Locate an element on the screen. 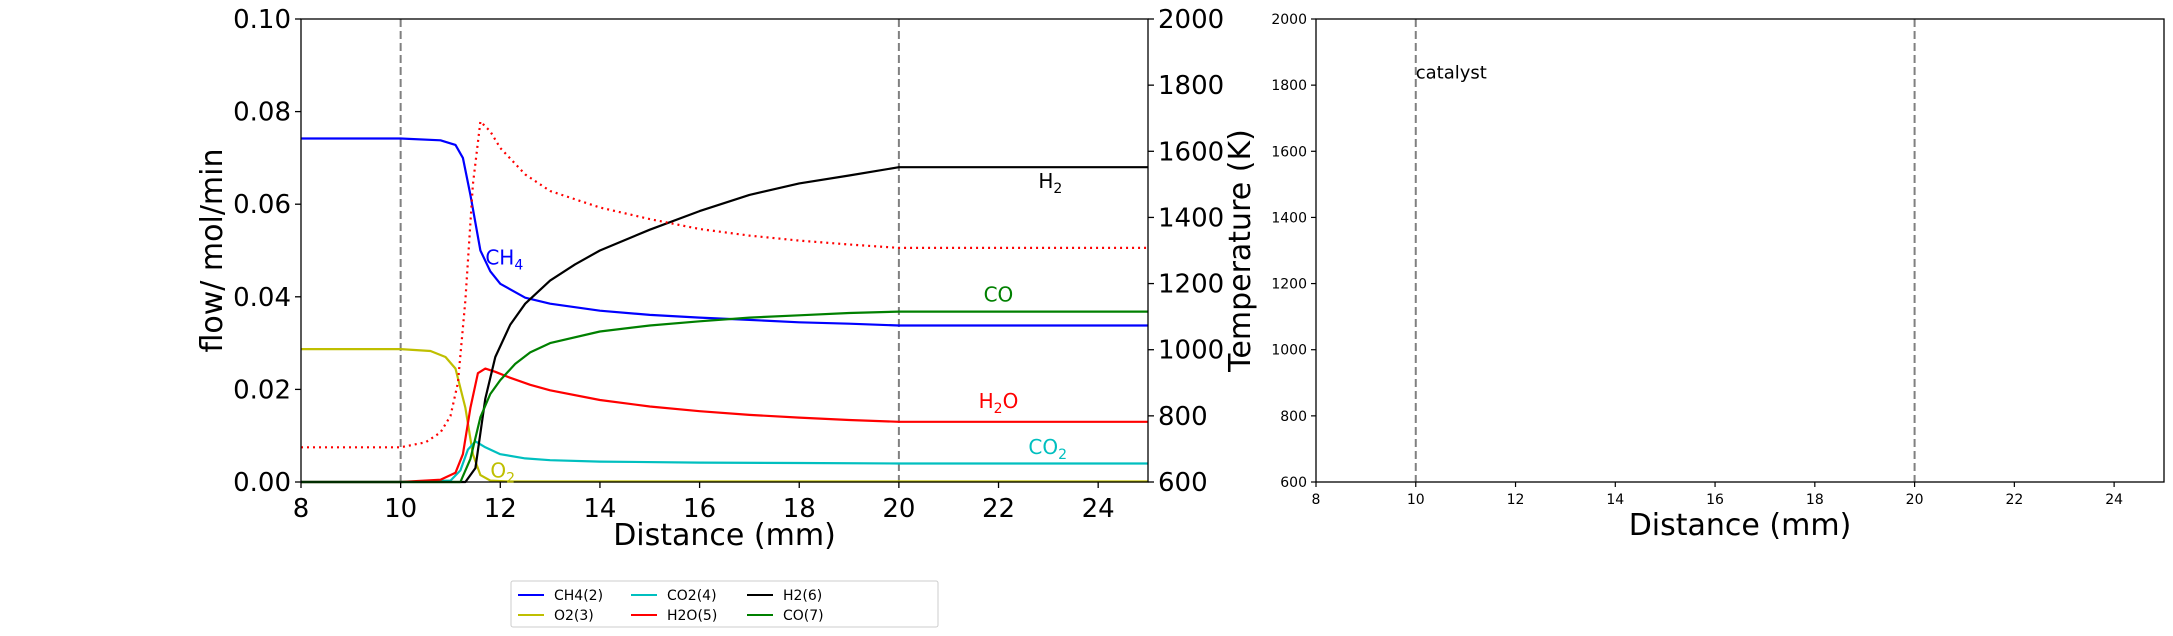  y2-tick-label: 1800 is located at coordinates (1191, 86).